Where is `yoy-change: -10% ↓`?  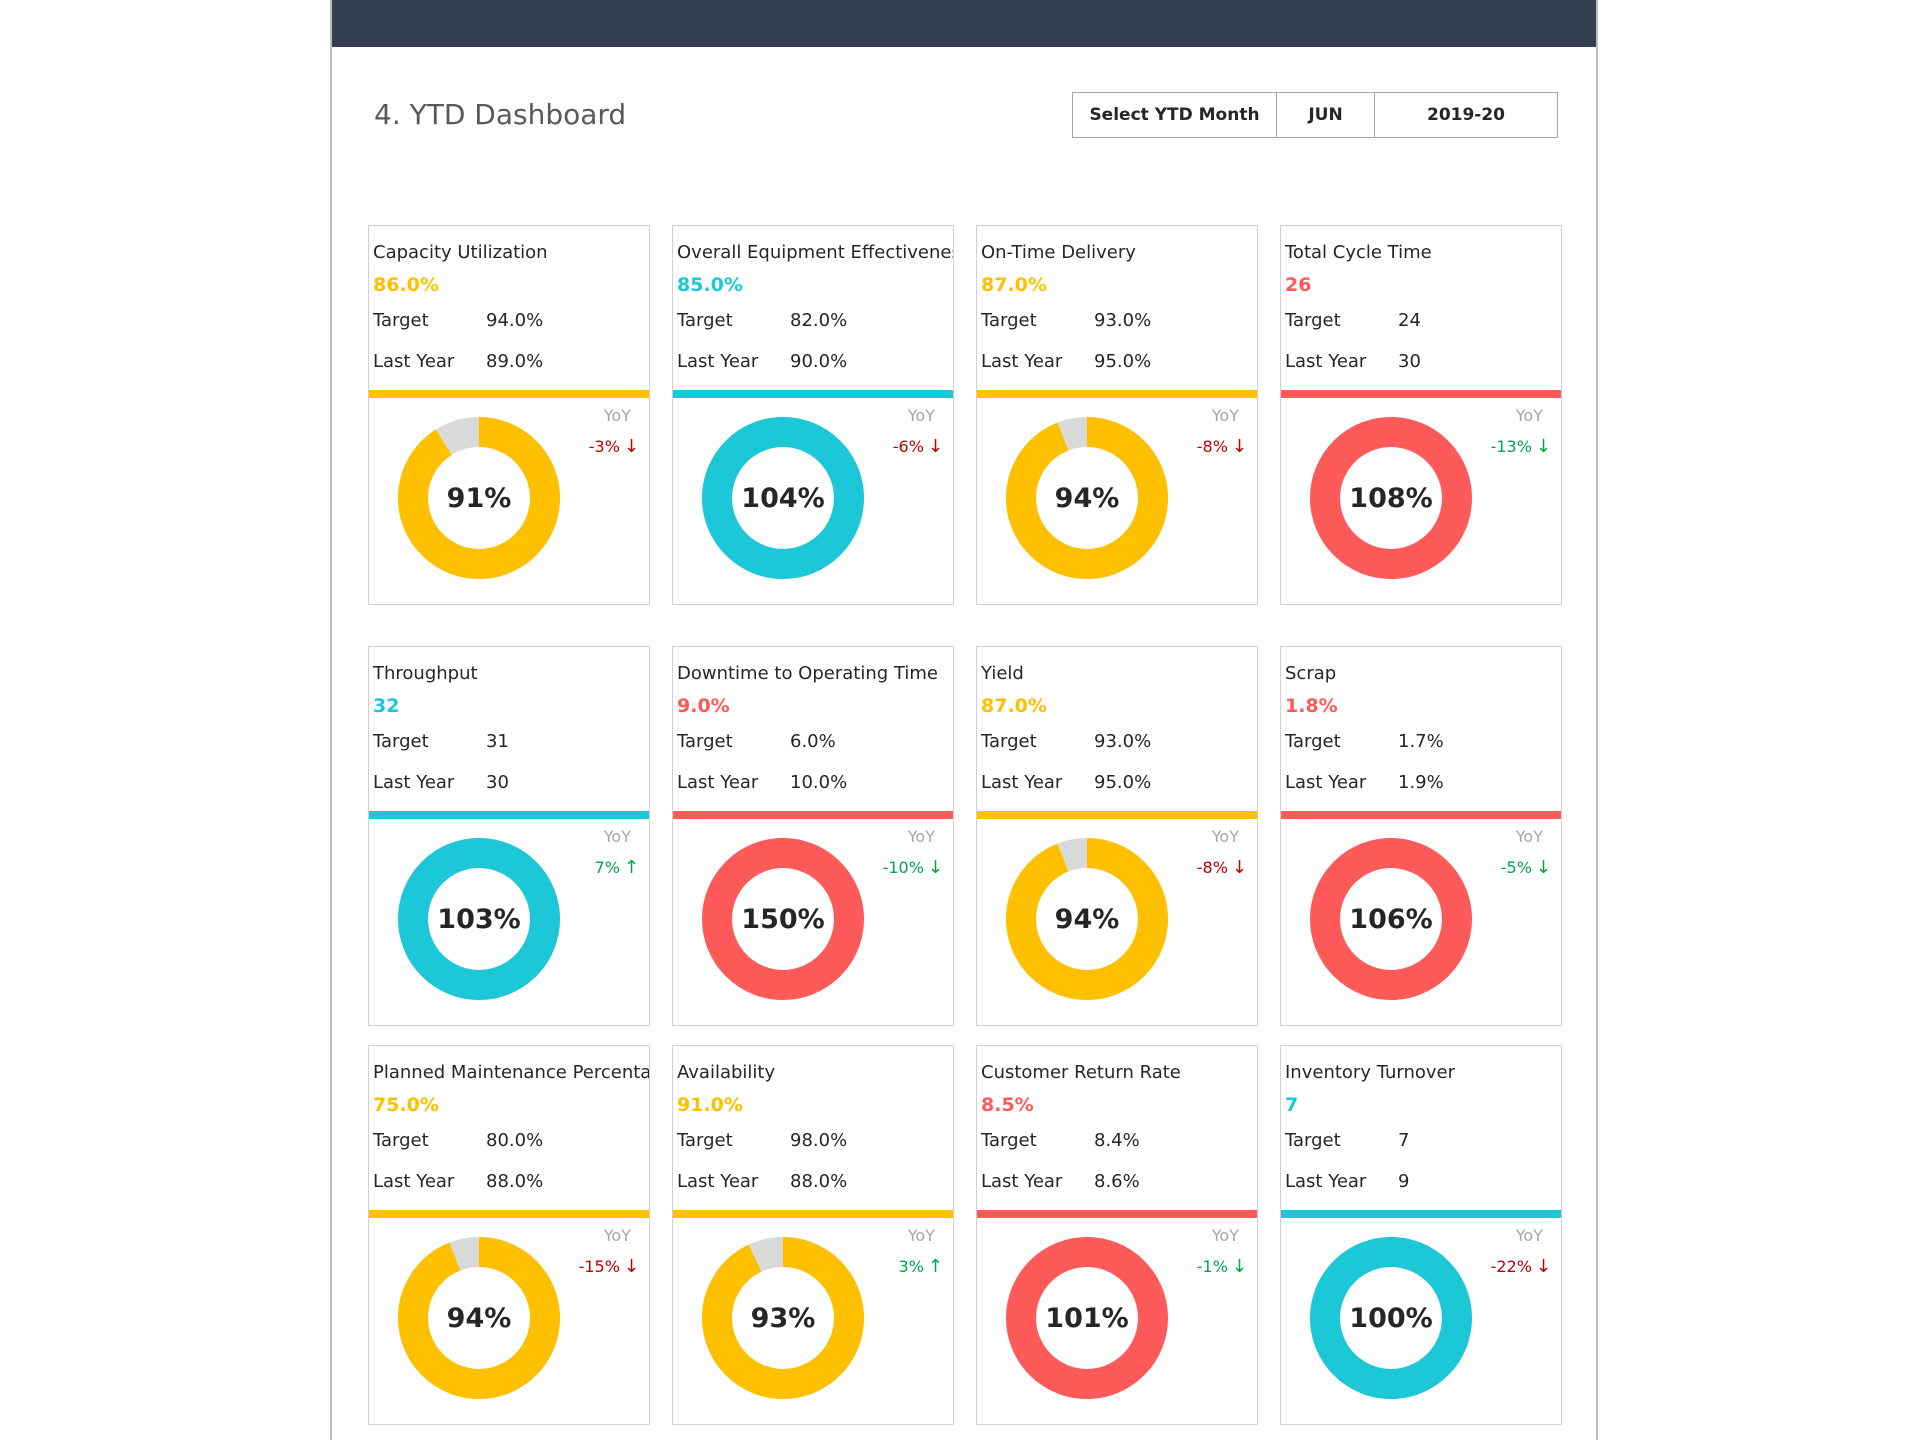
yoy-change: -10% ↓ is located at coordinates (913, 867).